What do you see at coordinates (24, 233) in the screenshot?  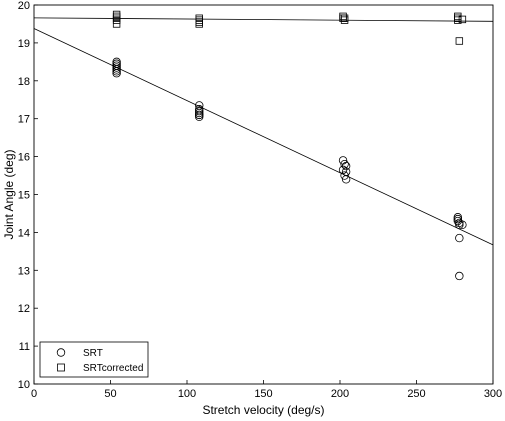 I see `y-tick-label: 14` at bounding box center [24, 233].